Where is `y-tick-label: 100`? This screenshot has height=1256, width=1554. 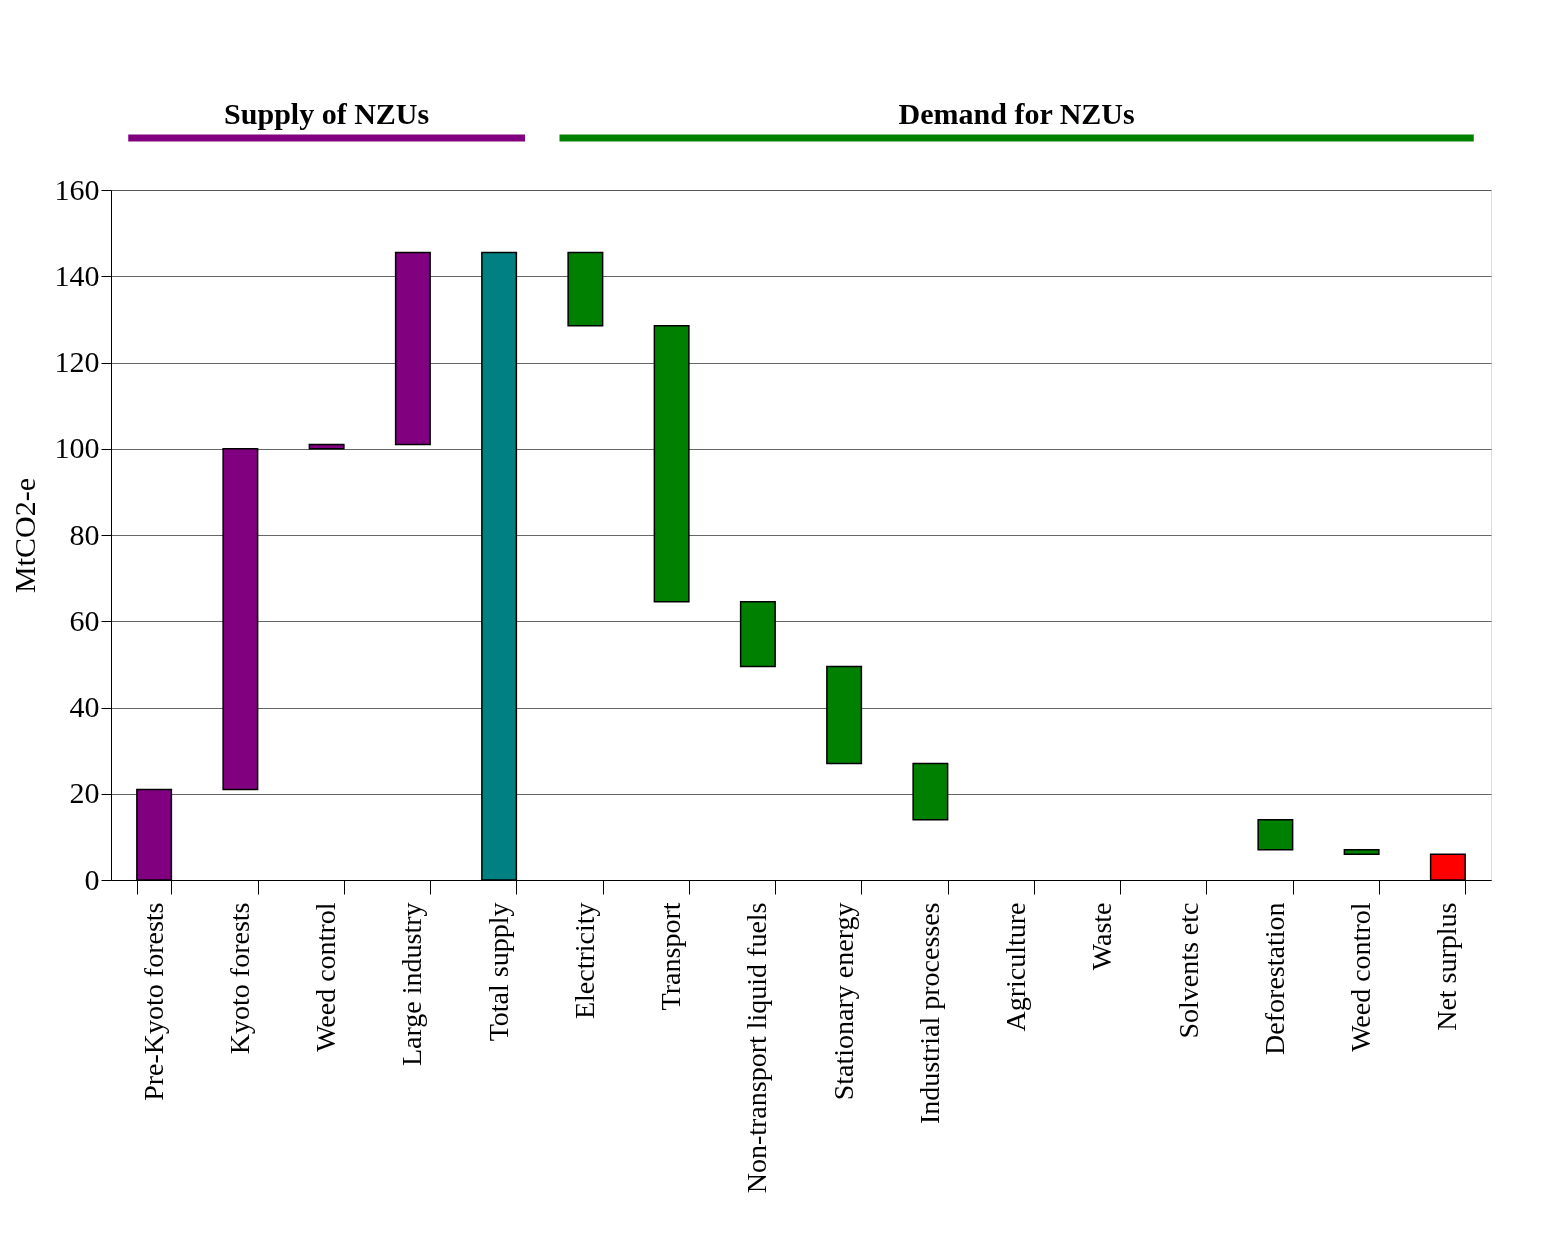
y-tick-label: 100 is located at coordinates (77, 448).